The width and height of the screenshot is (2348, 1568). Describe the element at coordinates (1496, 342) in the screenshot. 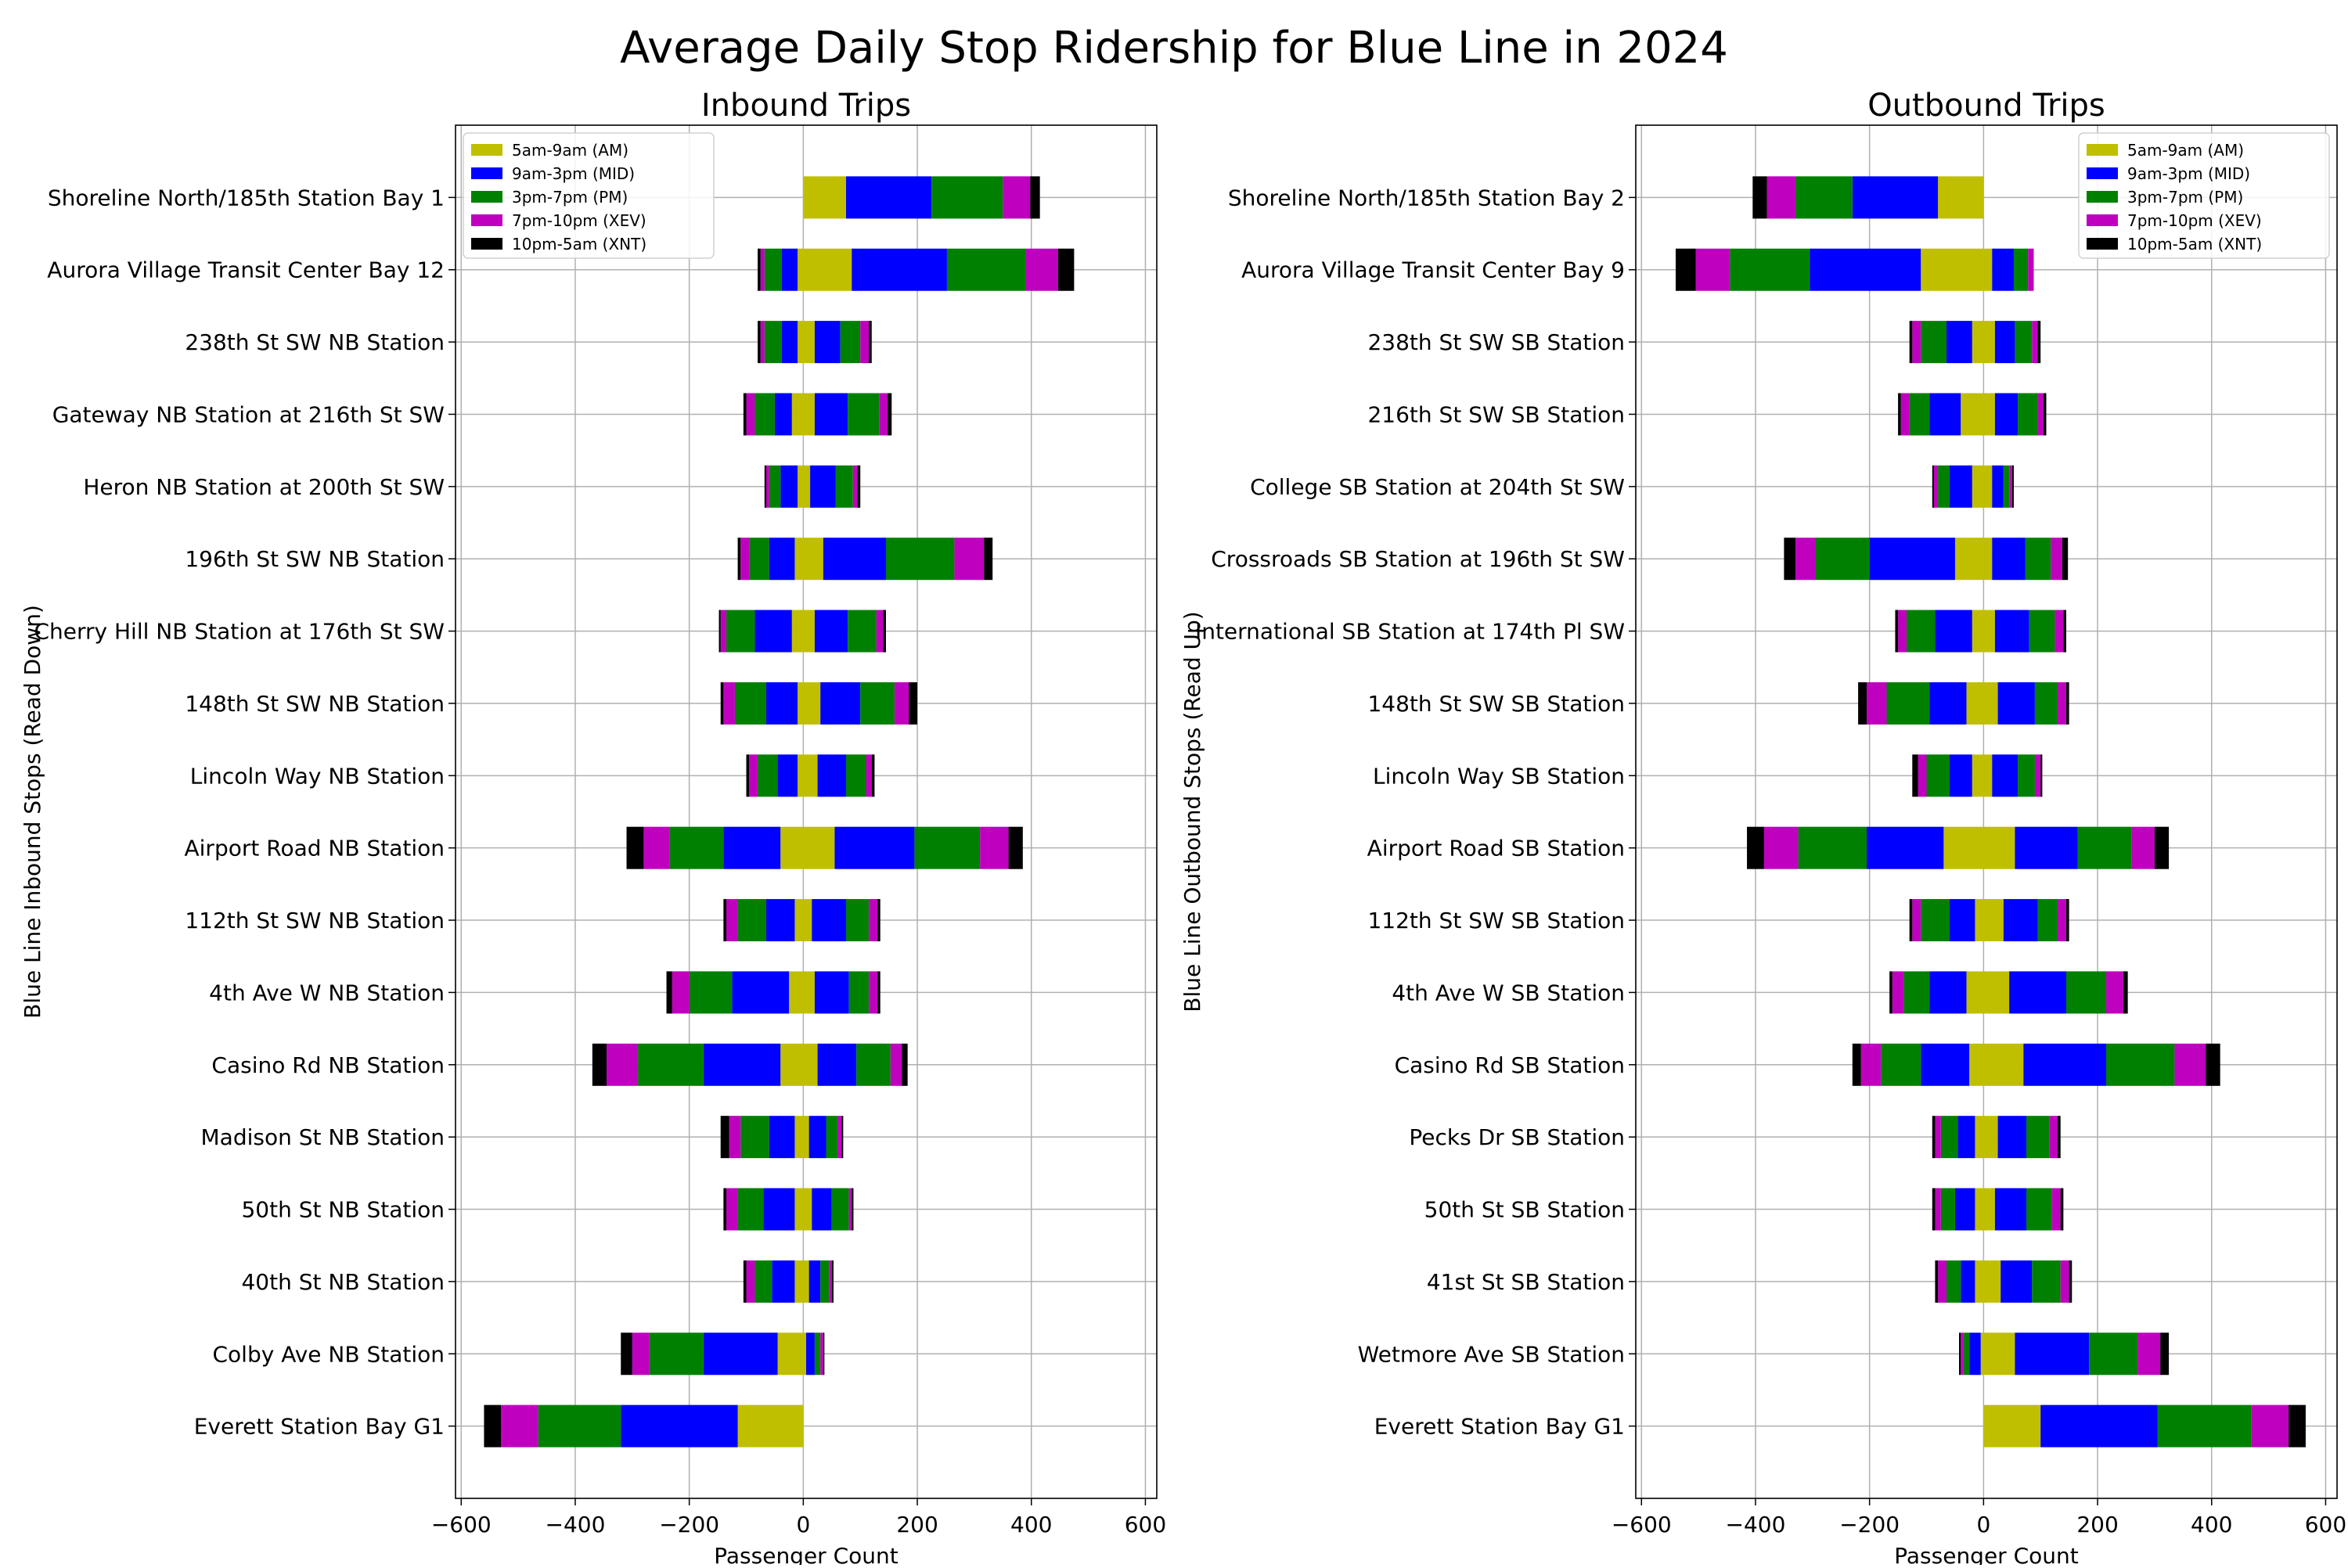

I see `stop-label: 238th St SW SB Station` at that location.